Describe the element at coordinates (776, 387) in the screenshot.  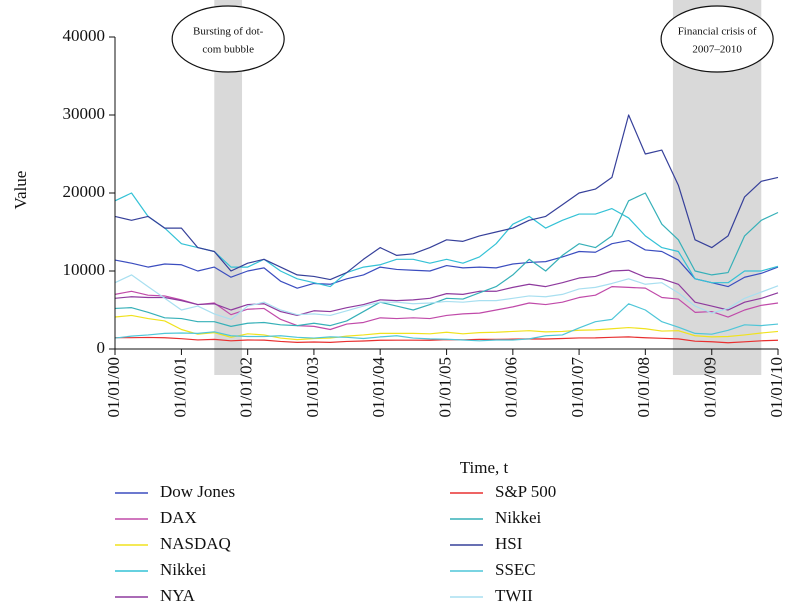
I see `x-tick-label: 01/01/10` at that location.